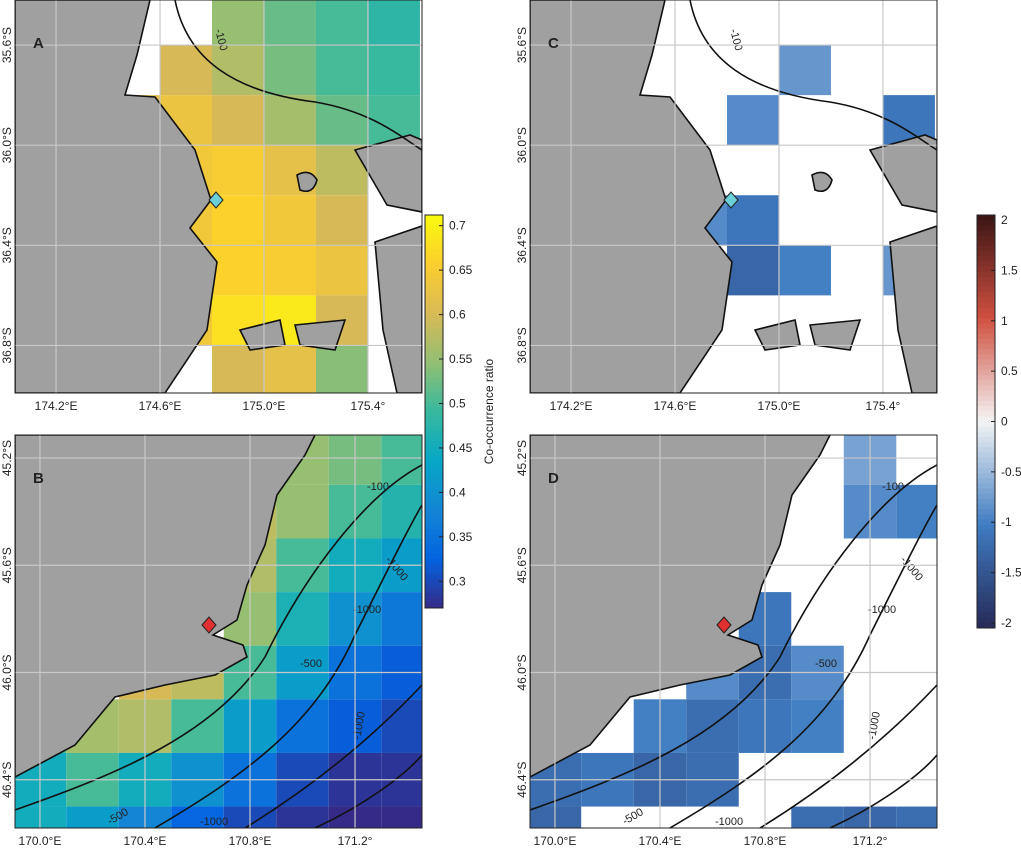 The width and height of the screenshot is (1021, 851). Describe the element at coordinates (1011, 472) in the screenshot. I see `colorbar-tick-label: -0.5` at that location.